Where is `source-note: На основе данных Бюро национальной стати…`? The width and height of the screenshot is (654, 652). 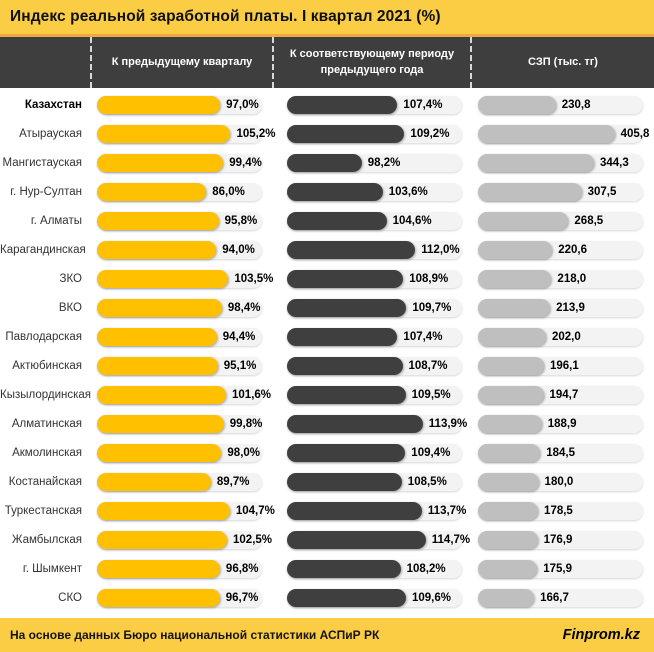 source-note: На основе данных Бюро национальной стати… is located at coordinates (195, 635).